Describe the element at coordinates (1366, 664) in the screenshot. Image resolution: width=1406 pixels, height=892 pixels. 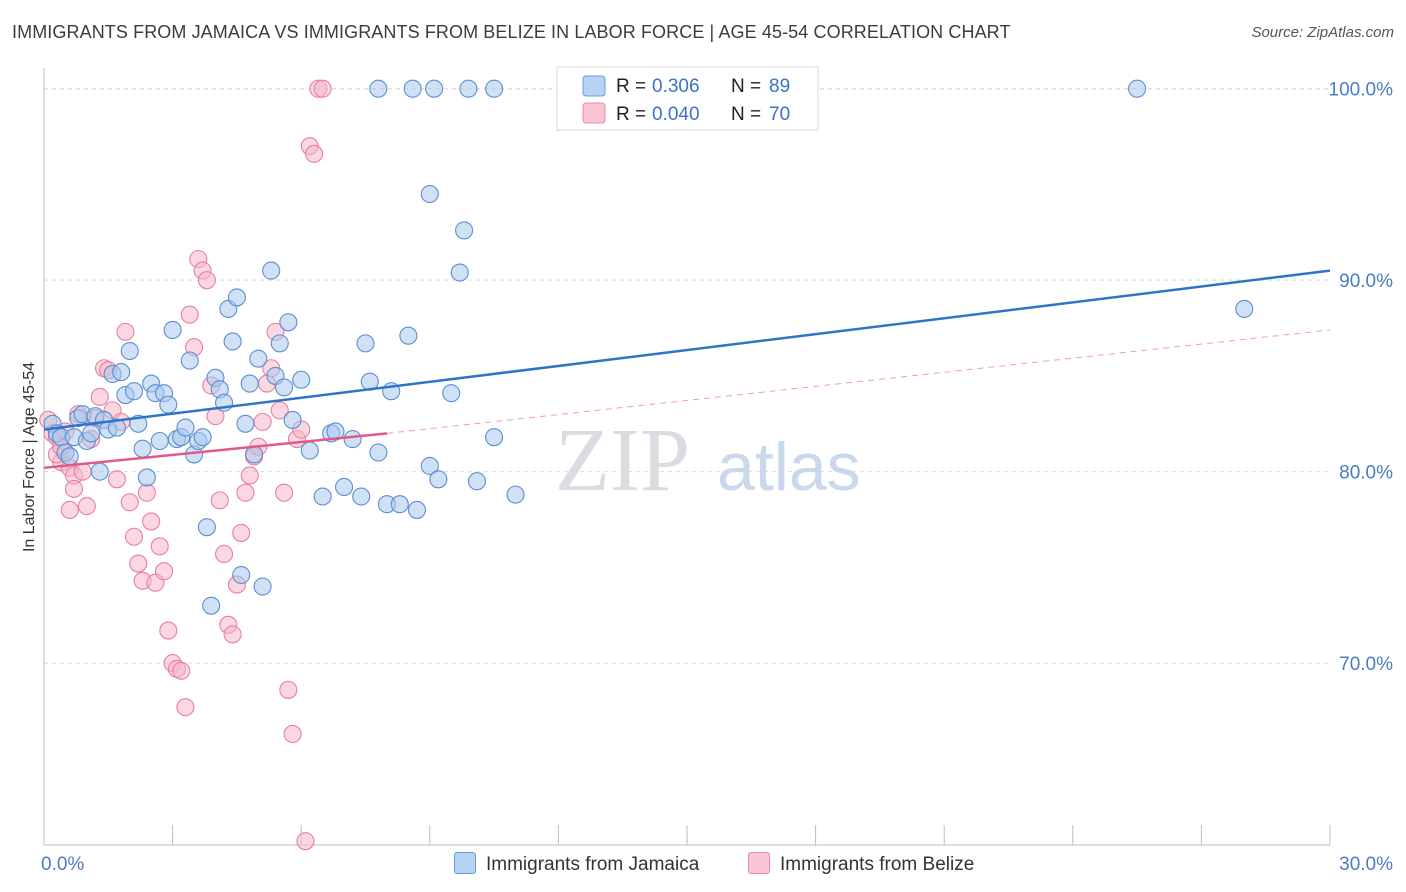
I see `y-tick-label-0: 70.0%` at that location.